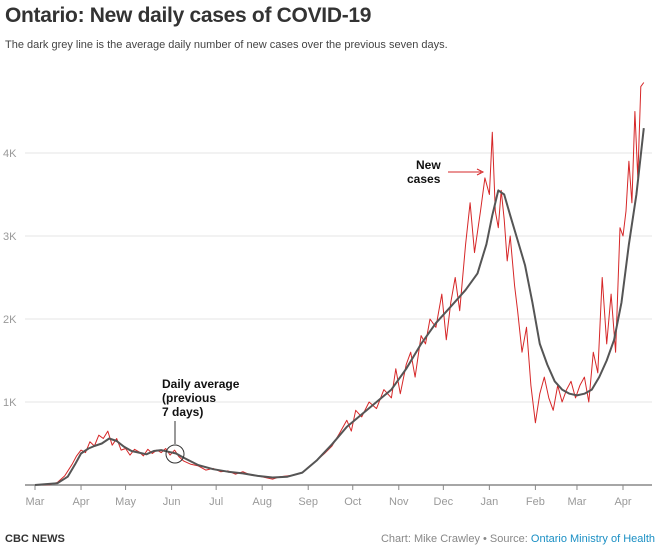  What do you see at coordinates (10, 237) in the screenshot?
I see `y-tick-label: 3K` at bounding box center [10, 237].